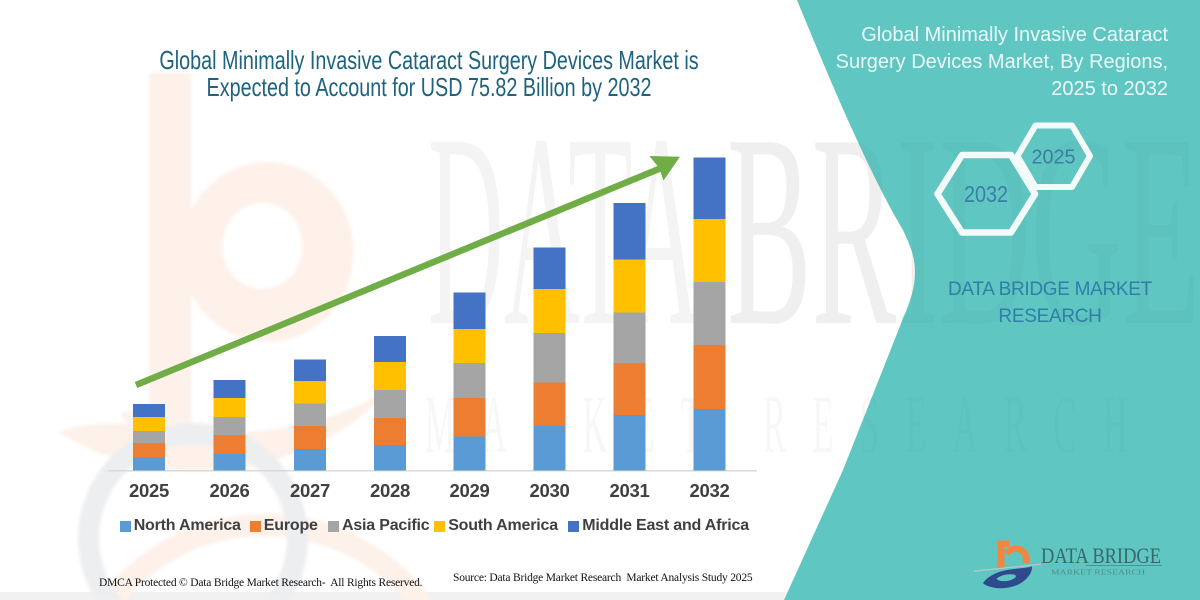 This screenshot has height=600, width=1200. What do you see at coordinates (1098, 573) in the screenshot?
I see `svg-text: MARKET RESEARCH` at bounding box center [1098, 573].